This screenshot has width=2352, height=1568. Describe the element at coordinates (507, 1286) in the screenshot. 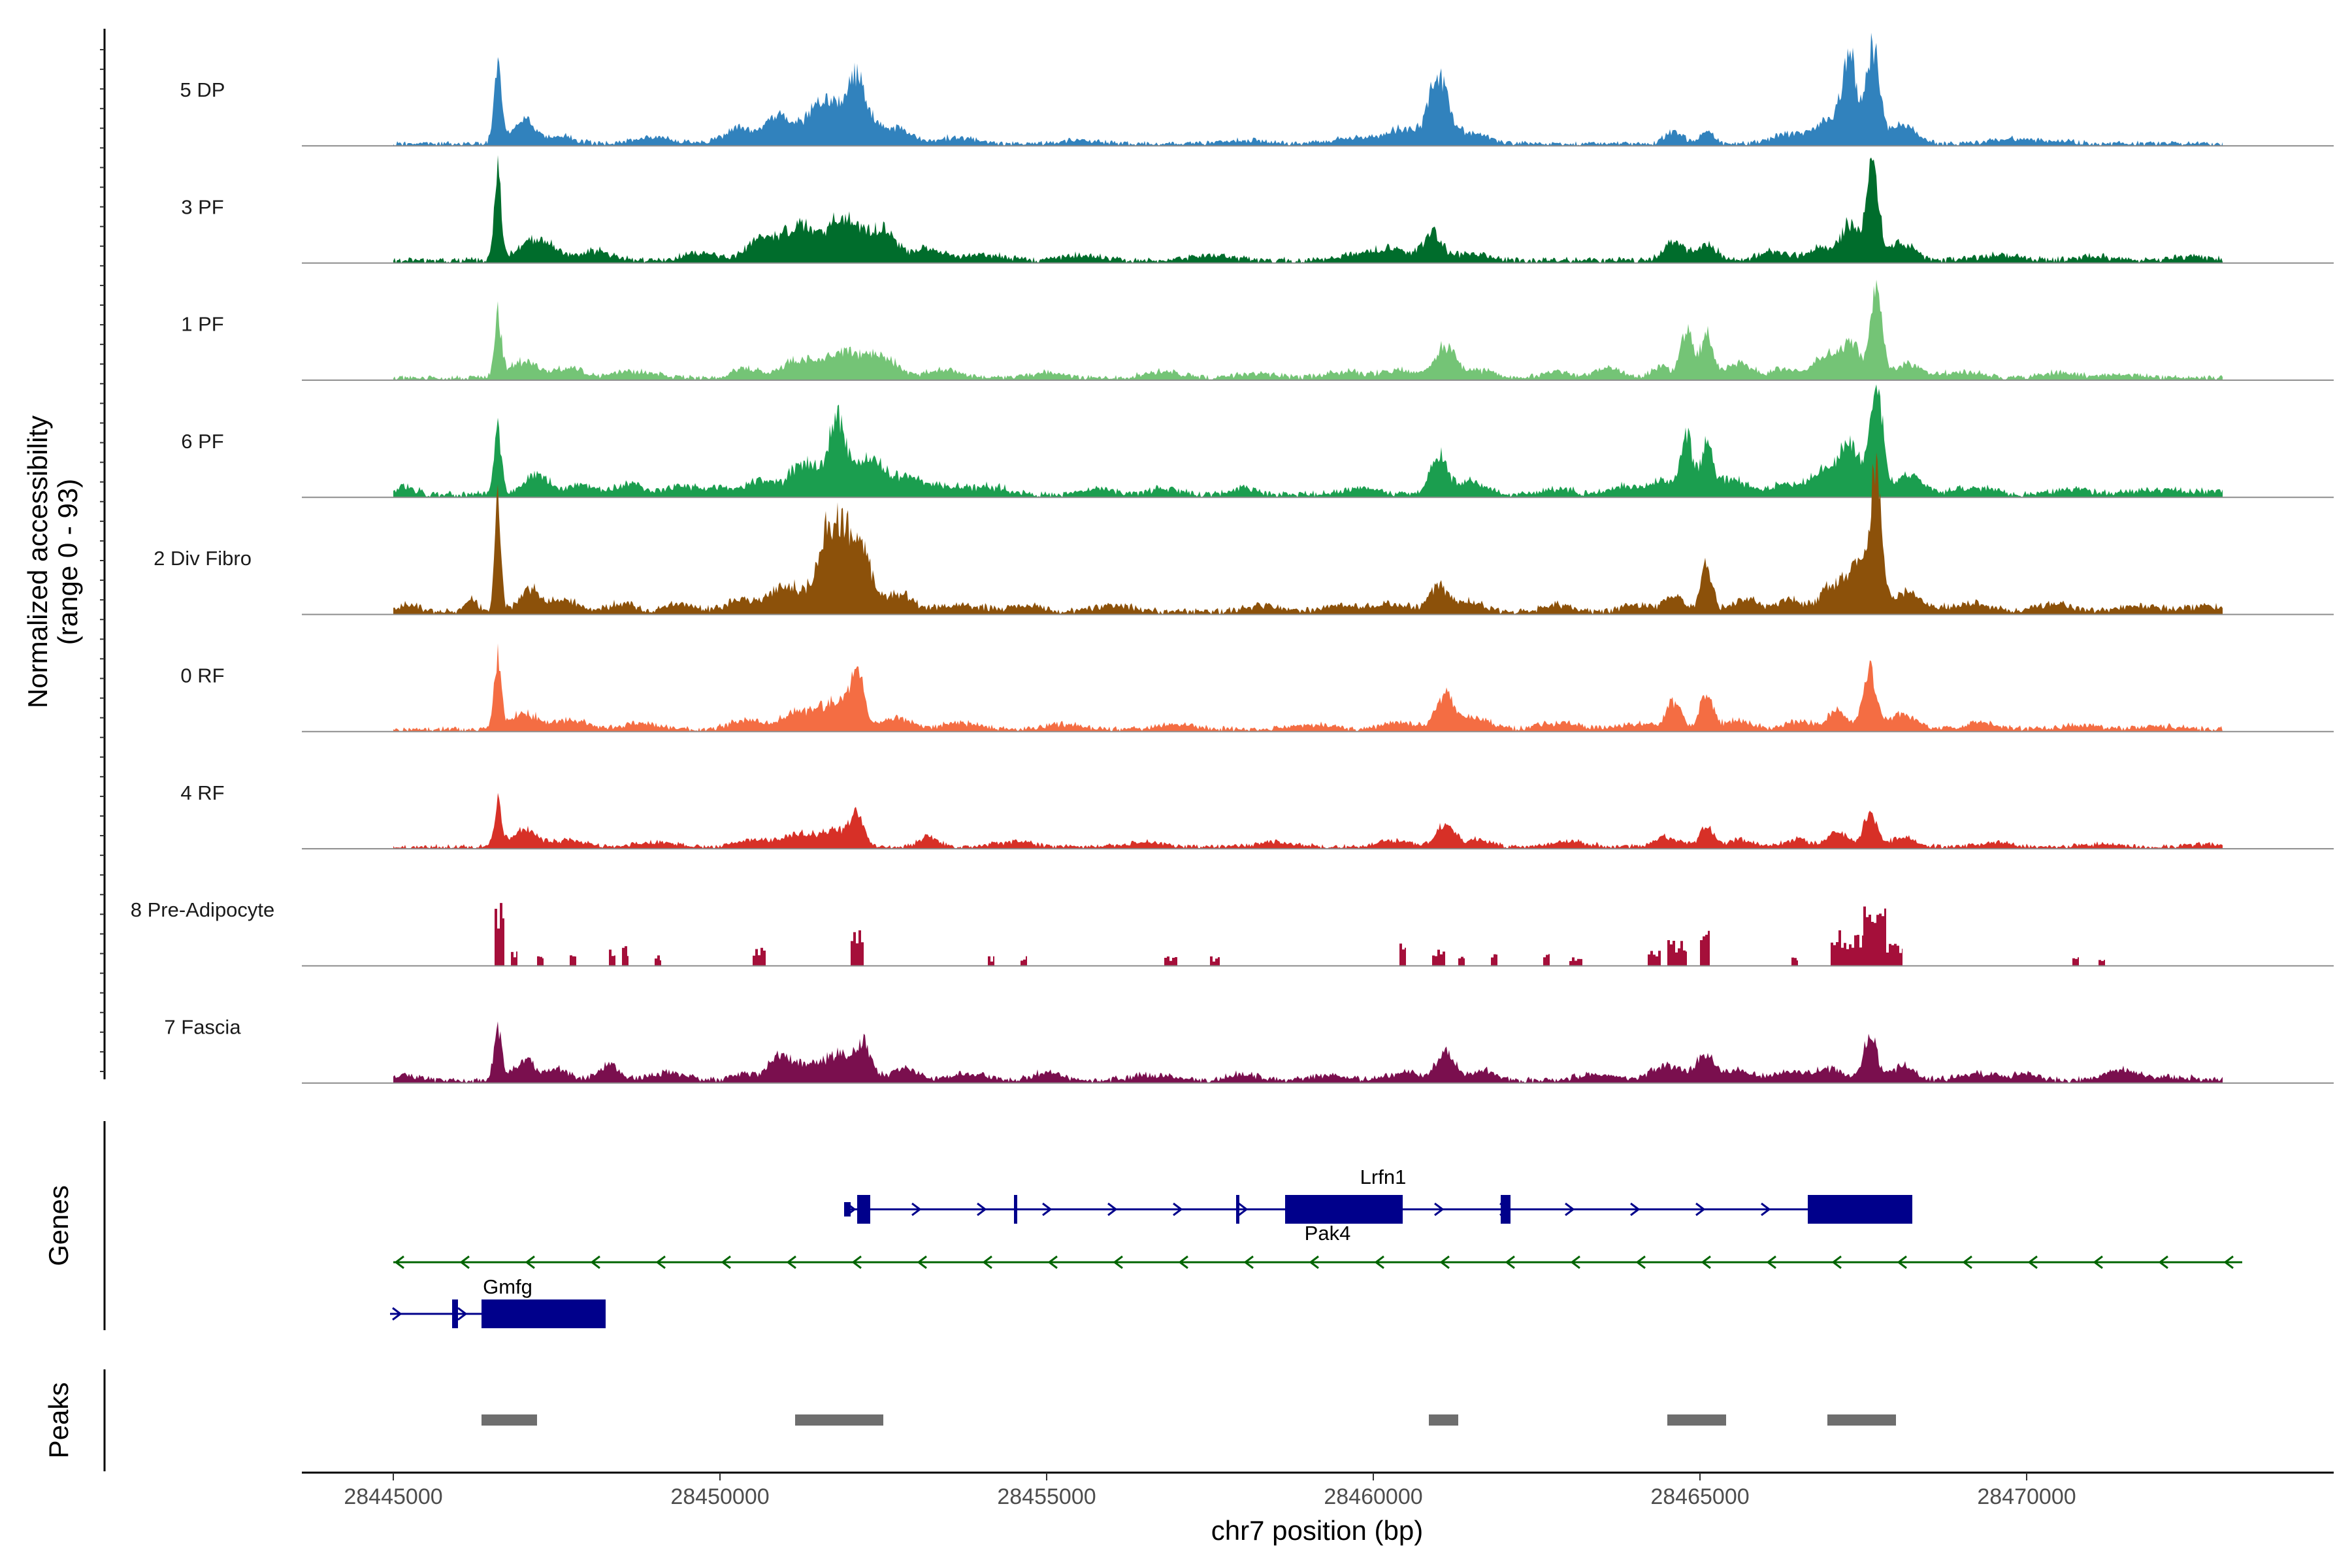

I see `gene-label: Gmfg` at that location.